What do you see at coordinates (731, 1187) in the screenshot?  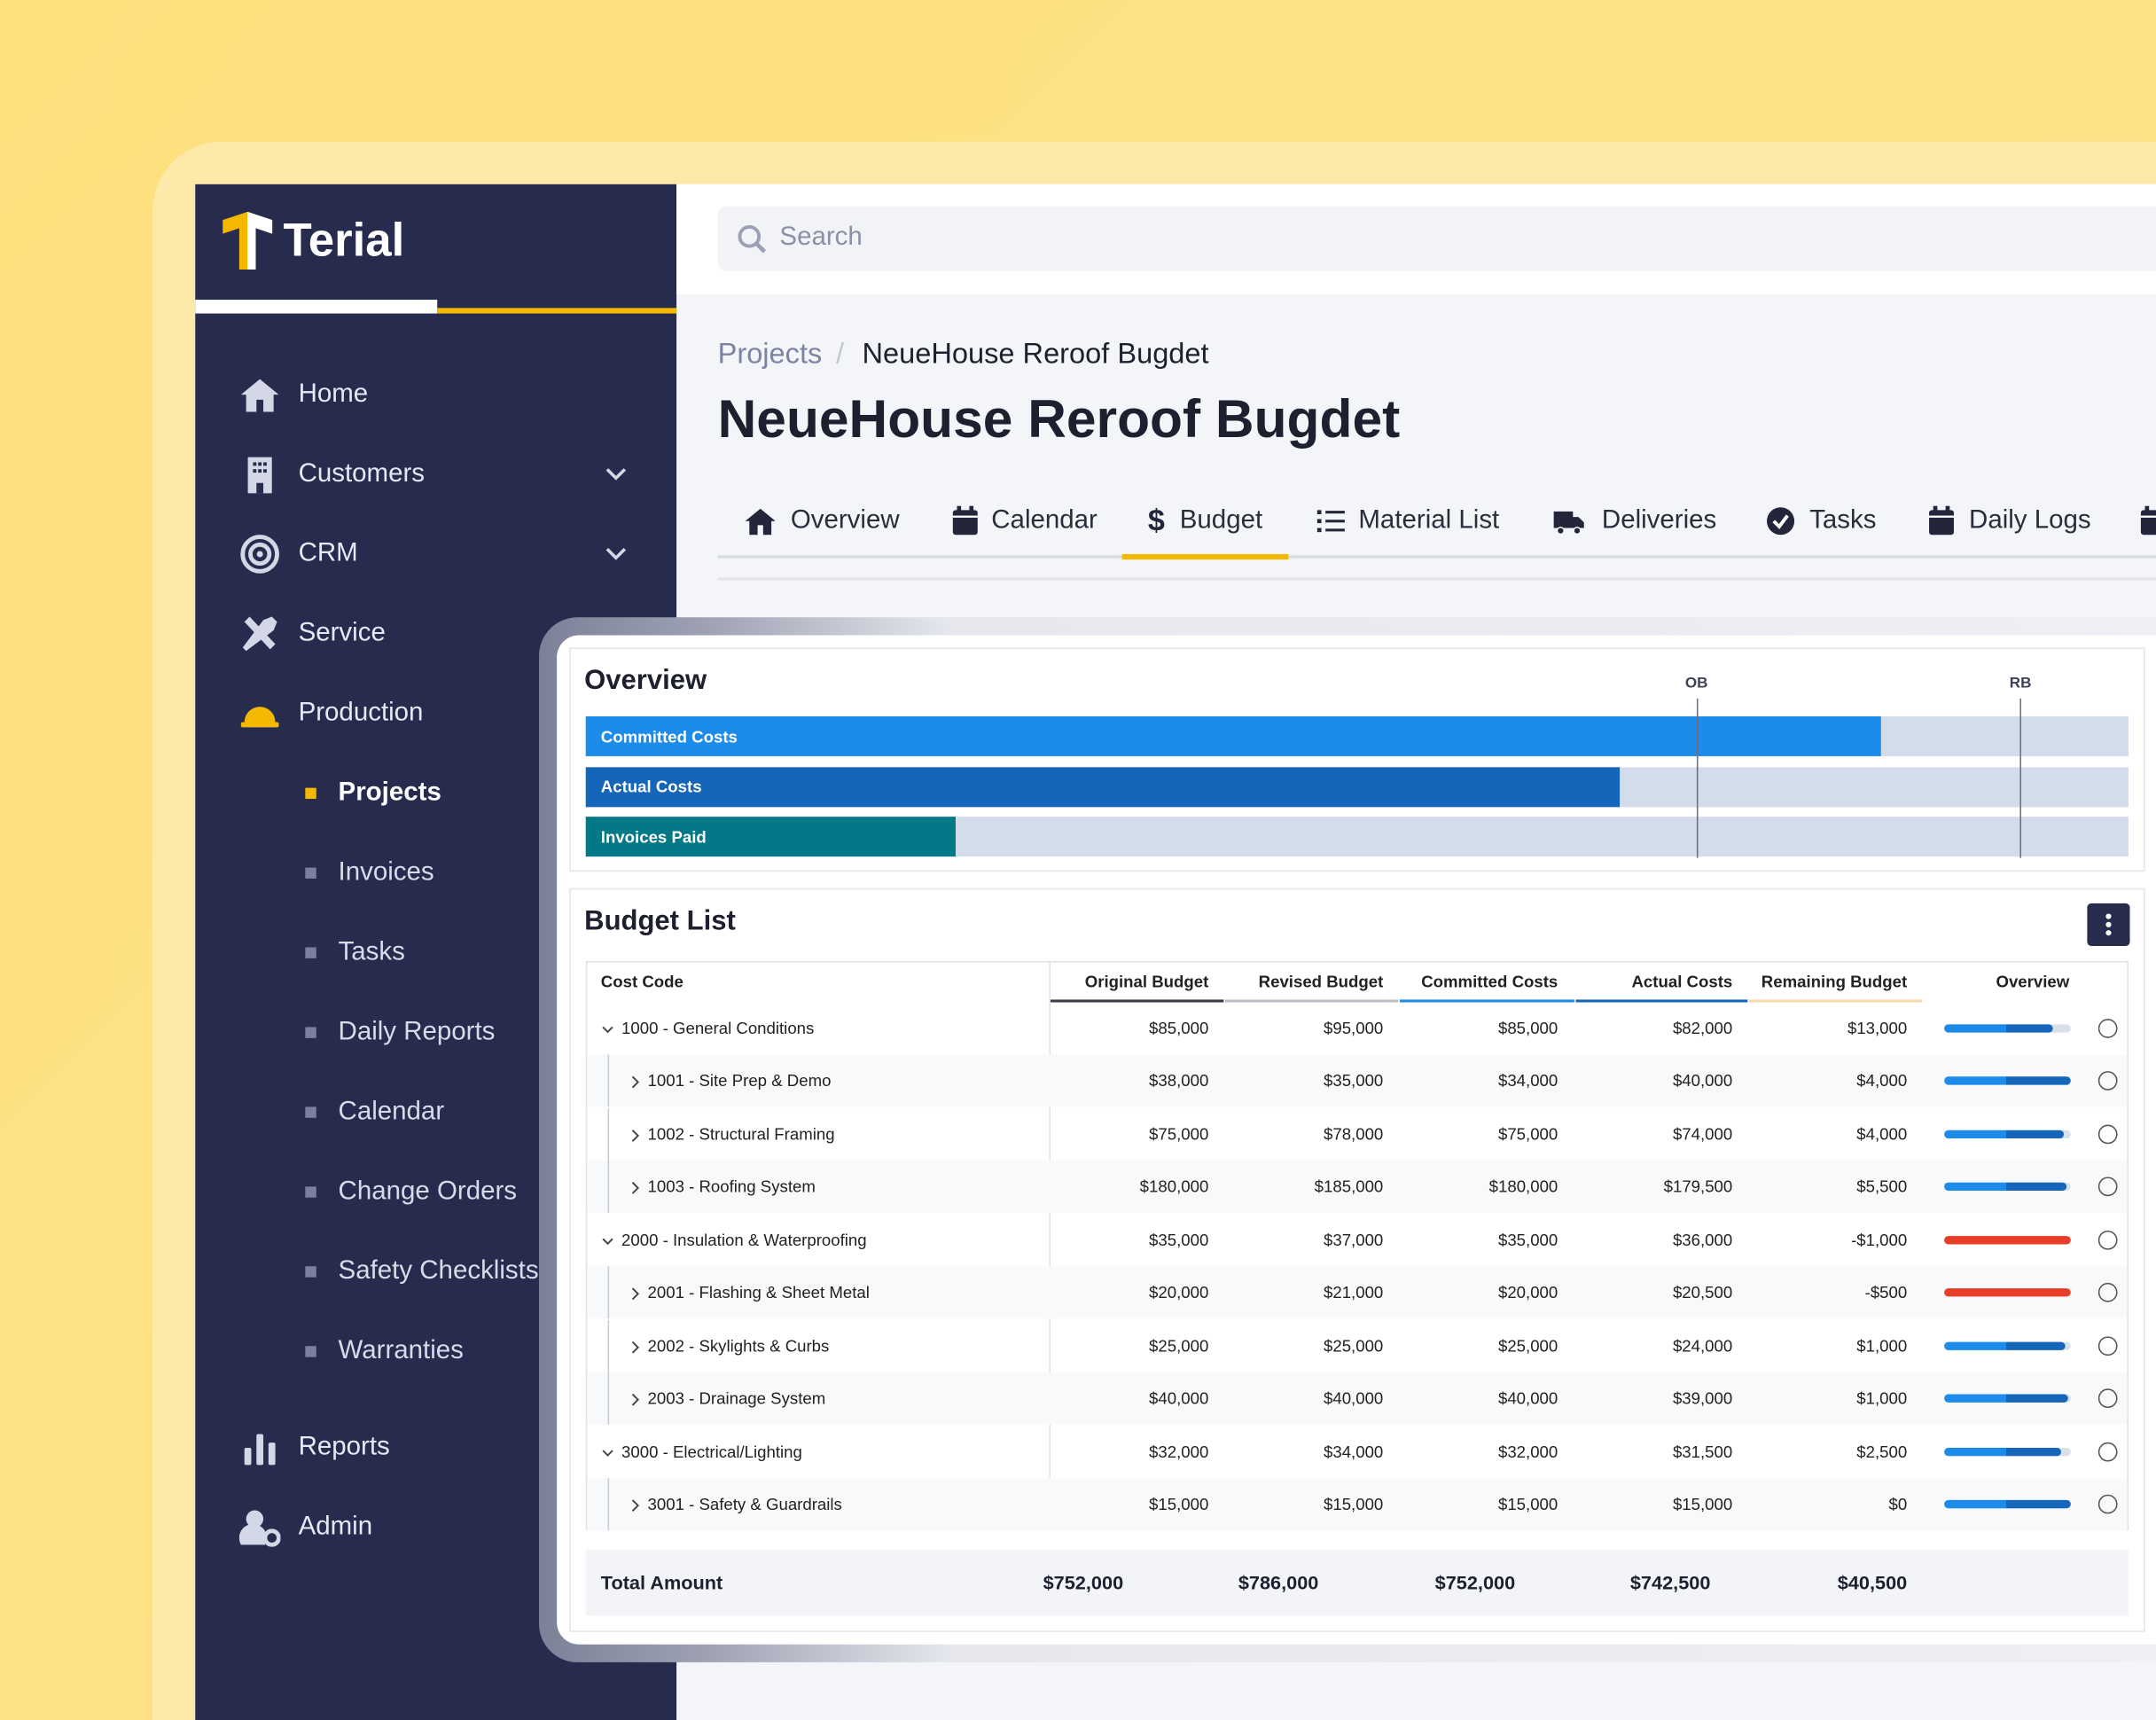 I see `cost-code: 1003 - Roofing System` at bounding box center [731, 1187].